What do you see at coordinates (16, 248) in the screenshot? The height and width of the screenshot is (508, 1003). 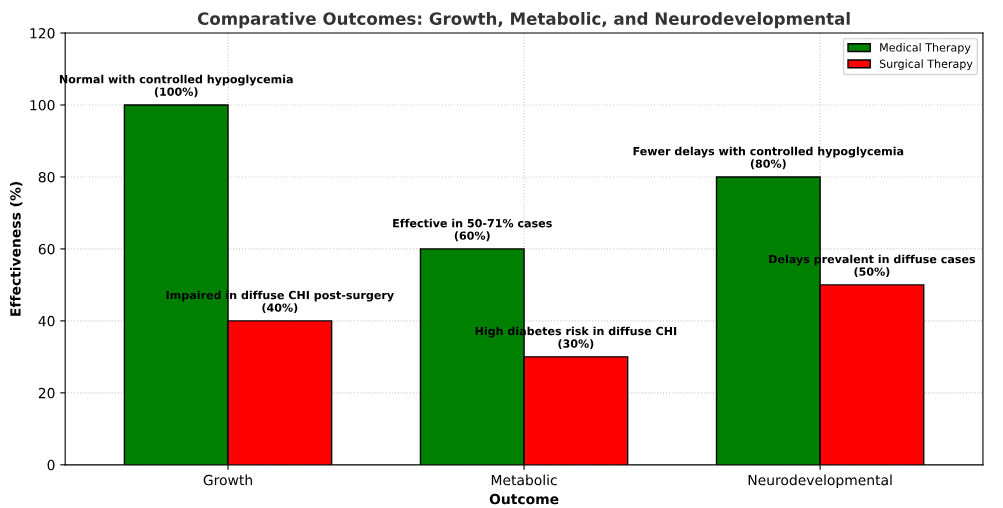 I see `y-axis-title: Effectiveness (%)` at bounding box center [16, 248].